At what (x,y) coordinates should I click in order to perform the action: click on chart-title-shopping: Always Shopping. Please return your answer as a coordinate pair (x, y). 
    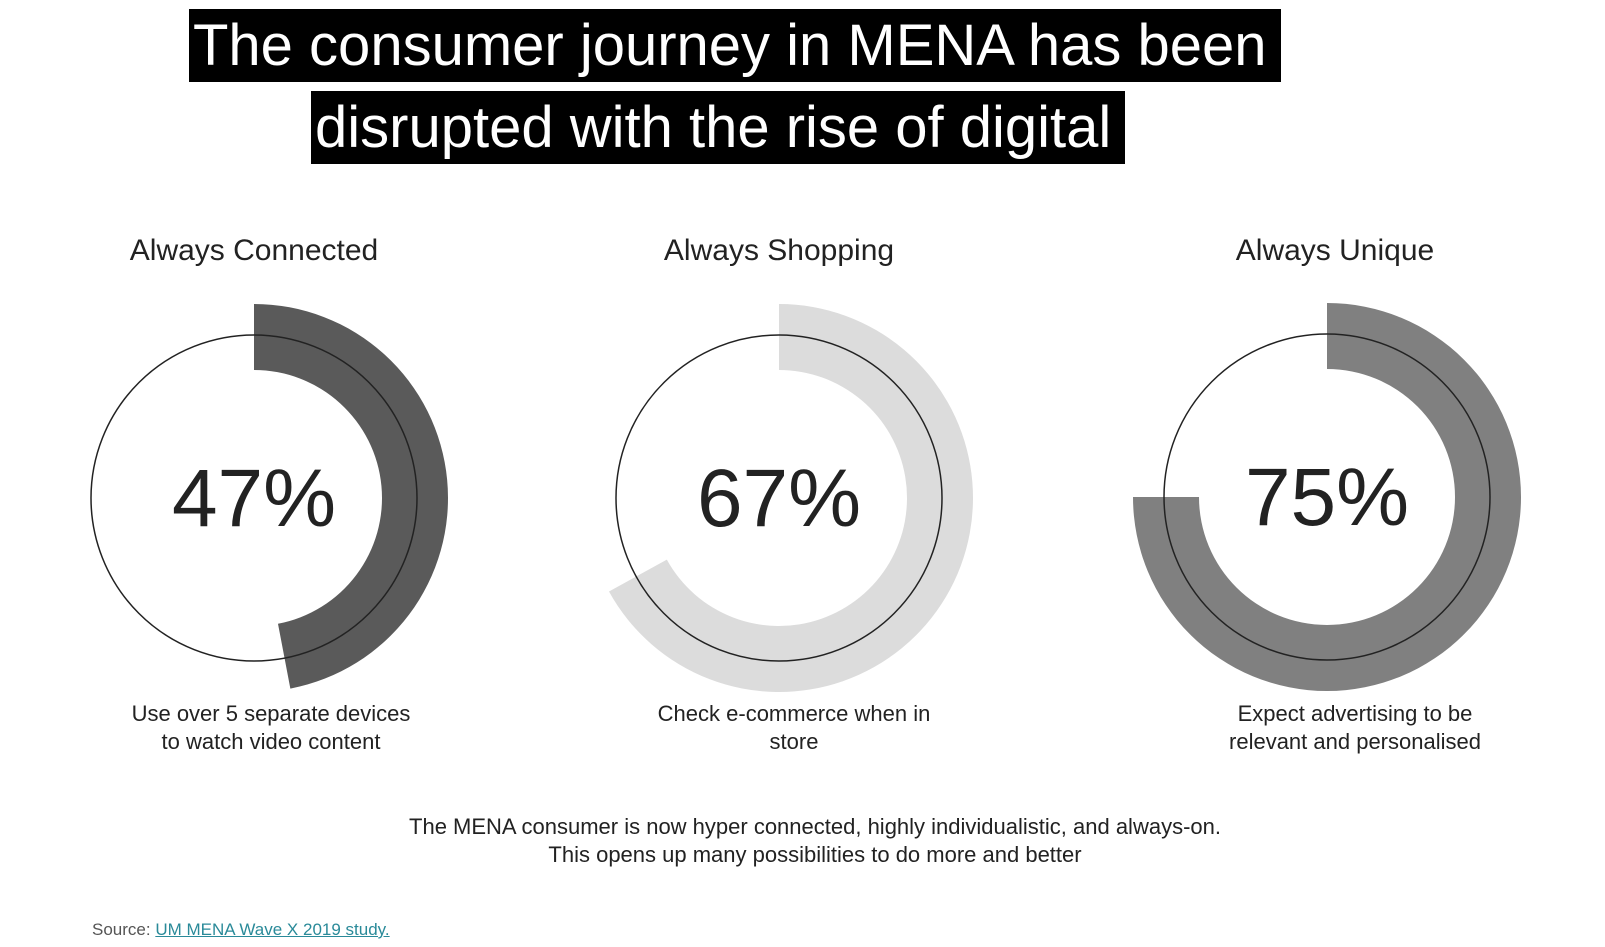
    Looking at the image, I should click on (779, 250).